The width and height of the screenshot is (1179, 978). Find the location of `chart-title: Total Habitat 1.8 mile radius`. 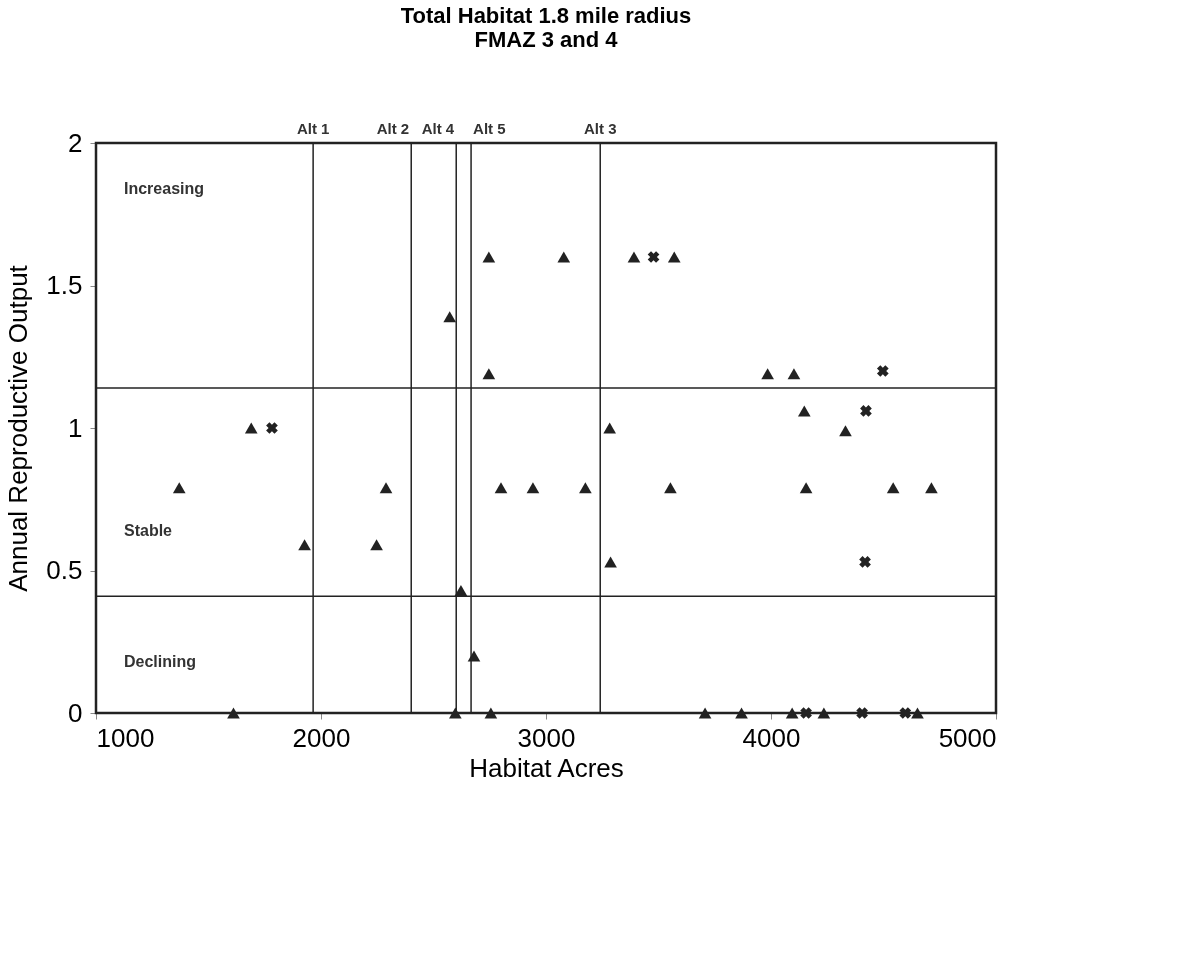

chart-title: Total Habitat 1.8 mile radius is located at coordinates (546, 15).